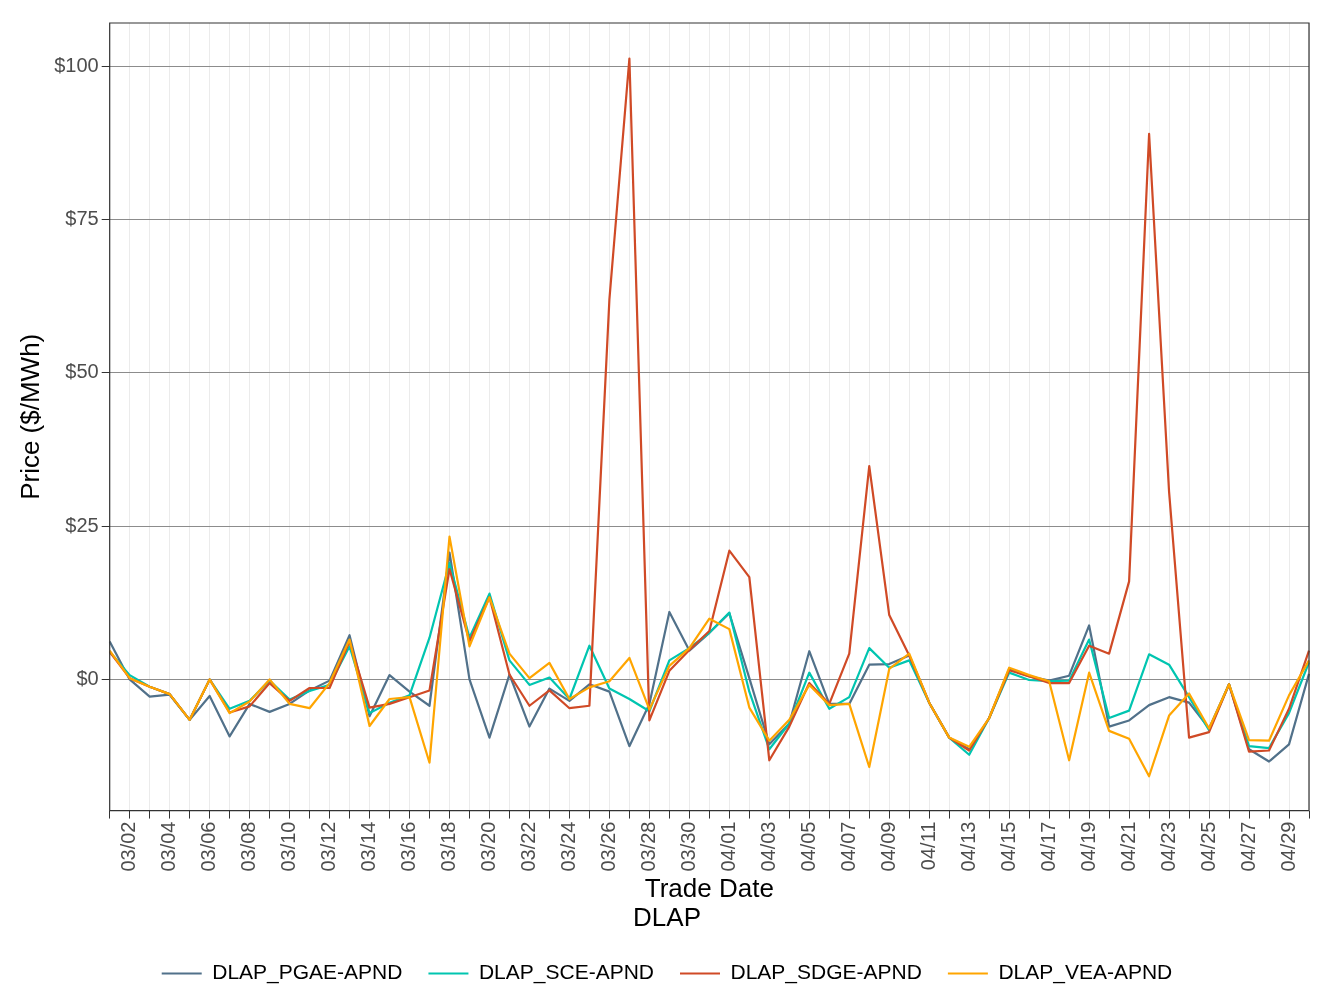  Describe the element at coordinates (248, 846) in the screenshot. I see `x-tick-label: 03/08` at that location.